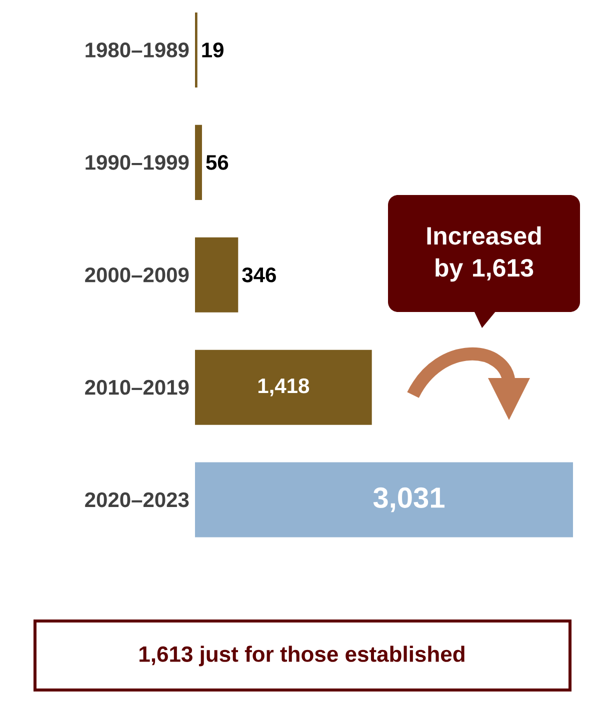  I want to click on y-tick-label: 1980–1989, so click(137, 50).